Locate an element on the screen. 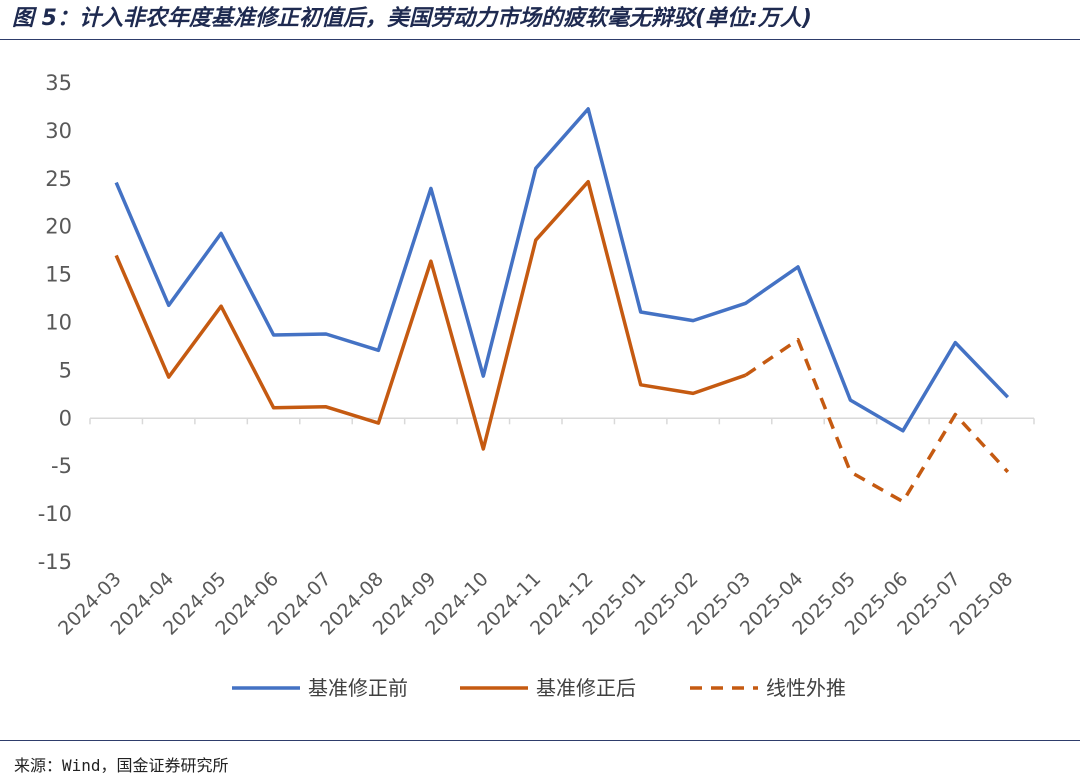  footer-divider is located at coordinates (540, 740).